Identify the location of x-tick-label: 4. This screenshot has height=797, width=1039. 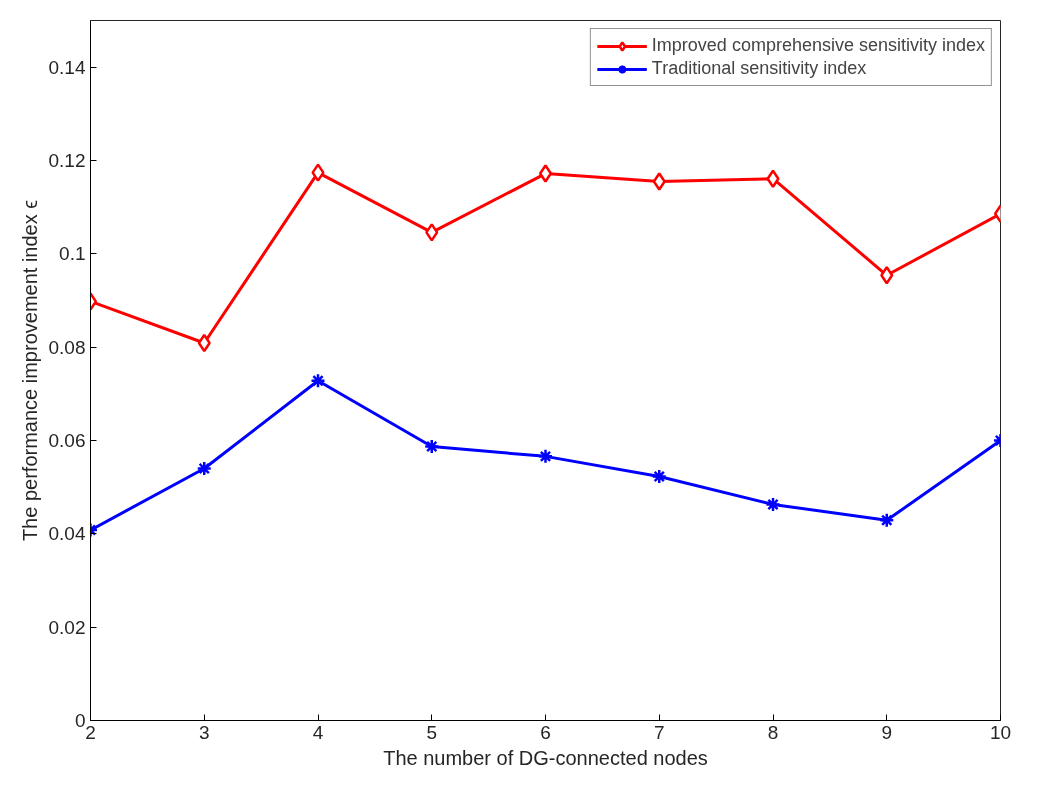
(318, 732).